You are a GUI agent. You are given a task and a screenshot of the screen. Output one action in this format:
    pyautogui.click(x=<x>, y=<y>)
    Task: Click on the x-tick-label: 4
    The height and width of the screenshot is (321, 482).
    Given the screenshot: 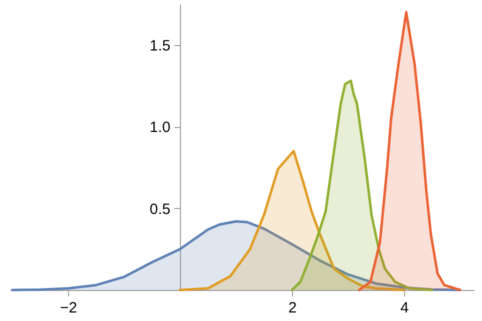 What is the action you would take?
    pyautogui.click(x=404, y=308)
    